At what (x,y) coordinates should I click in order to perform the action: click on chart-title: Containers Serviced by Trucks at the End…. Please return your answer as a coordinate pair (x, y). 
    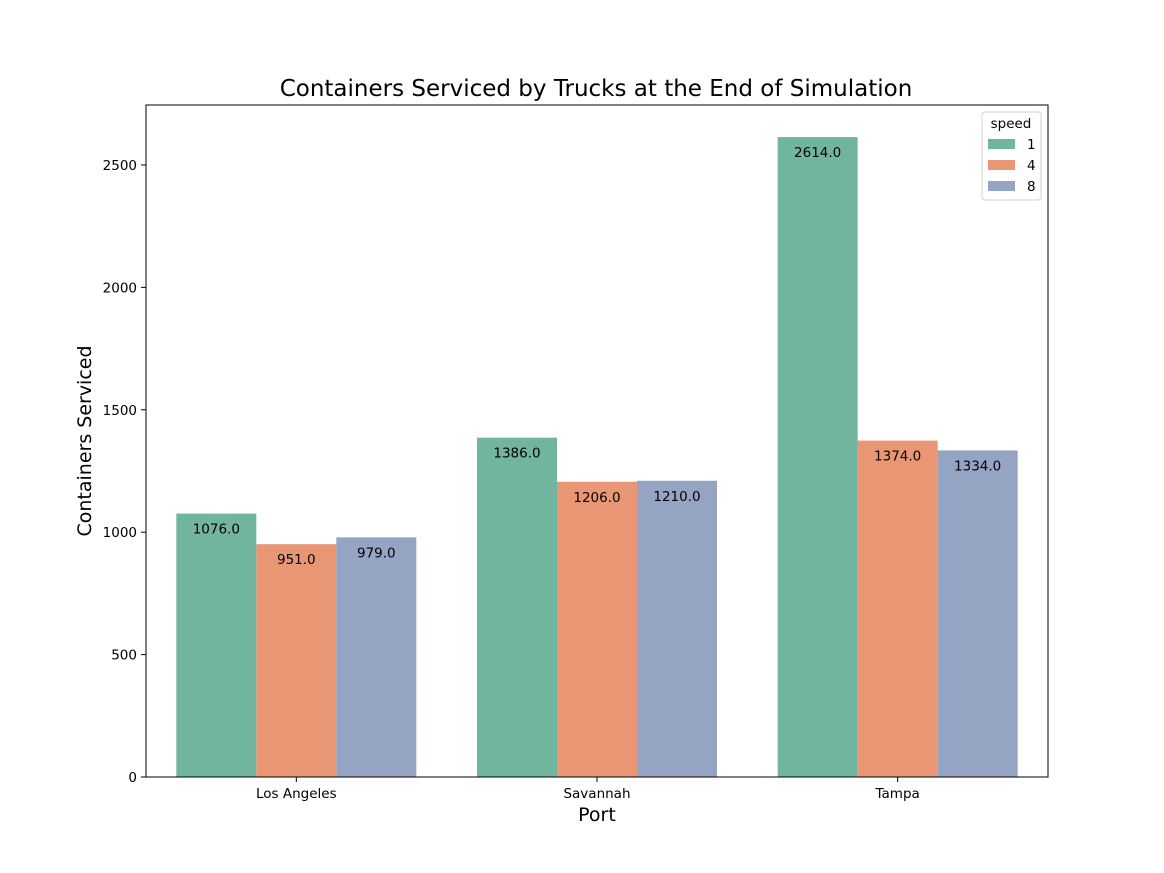
    Looking at the image, I should click on (596, 89).